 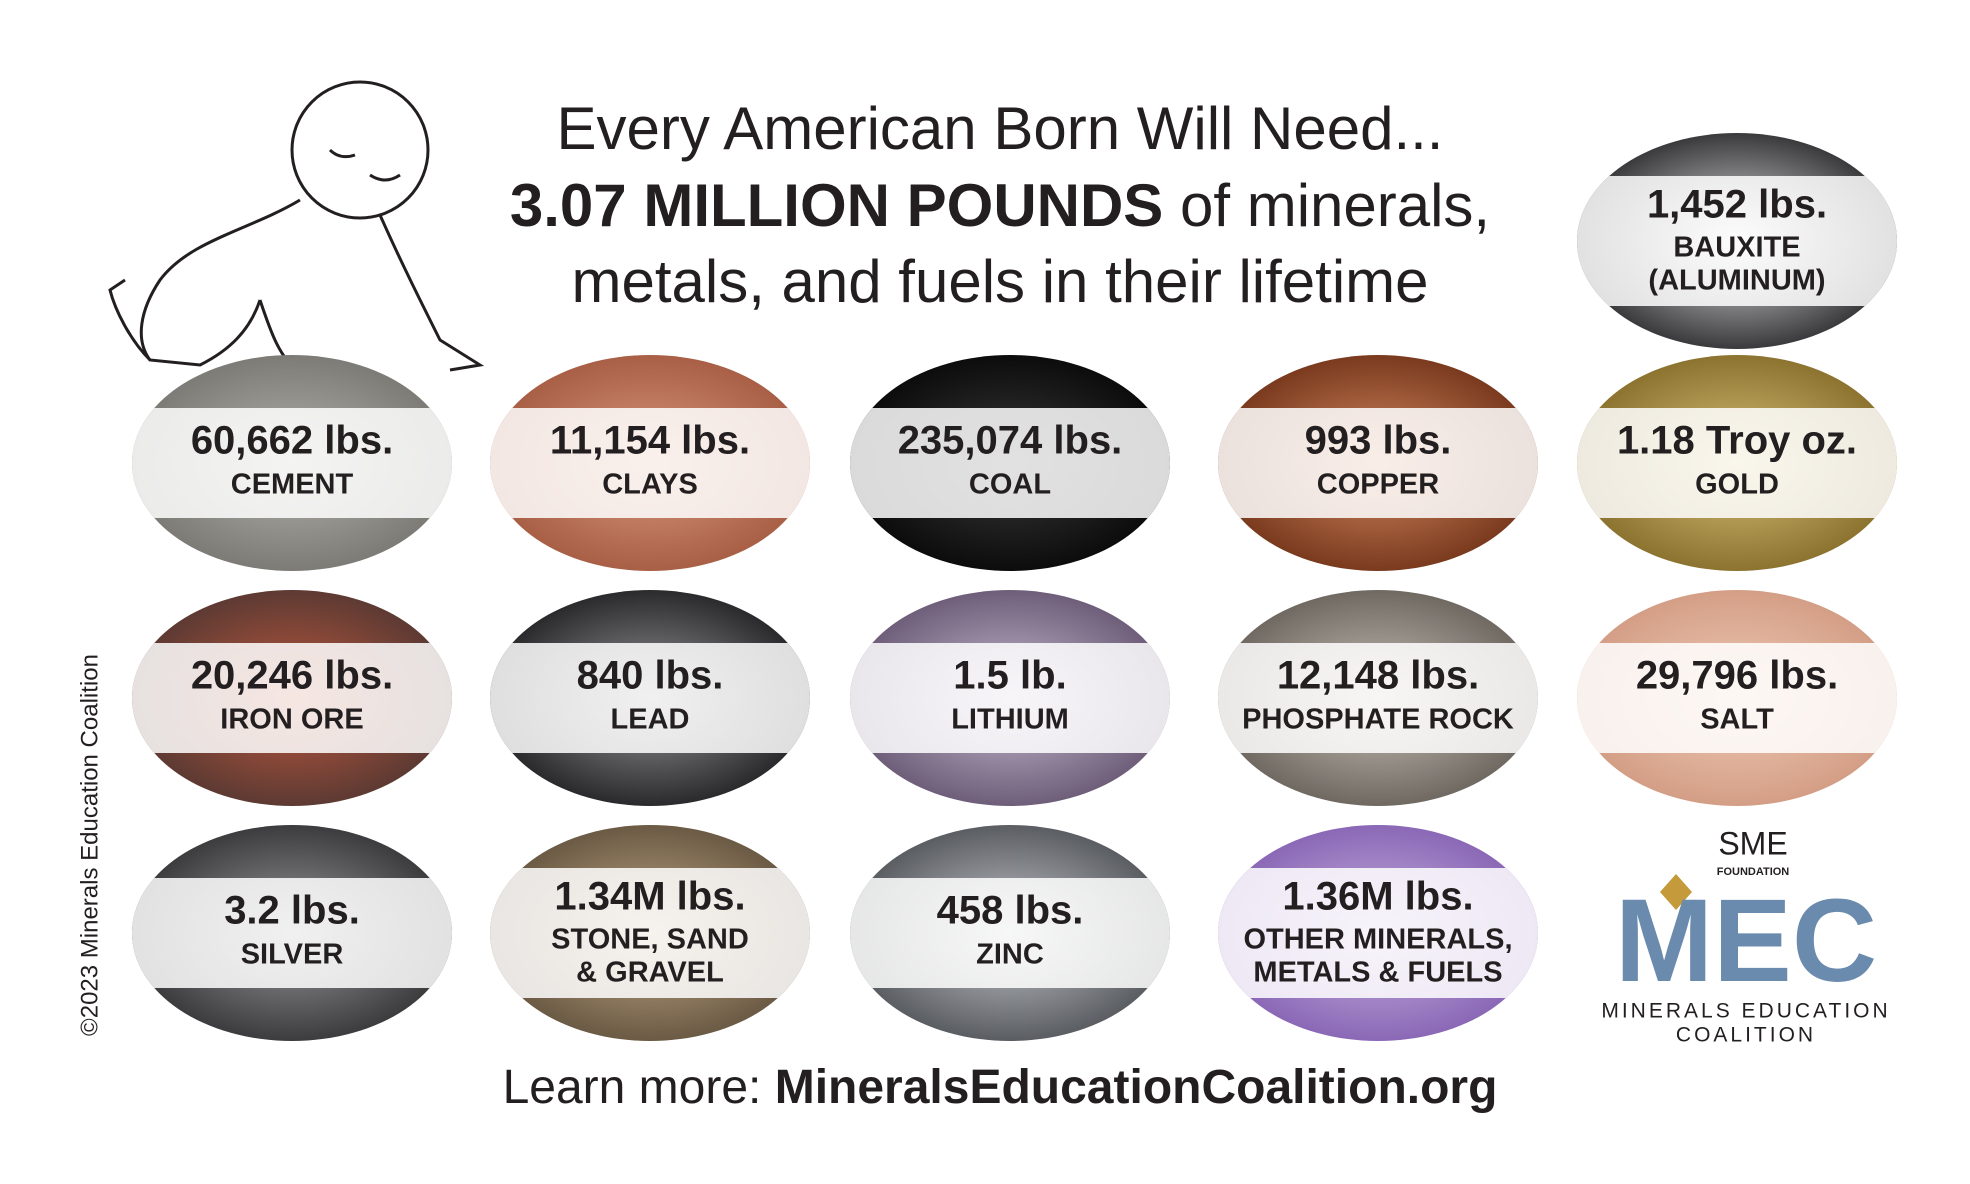 What do you see at coordinates (1010, 441) in the screenshot?
I see `oval-amount: 235,074 lbs.` at bounding box center [1010, 441].